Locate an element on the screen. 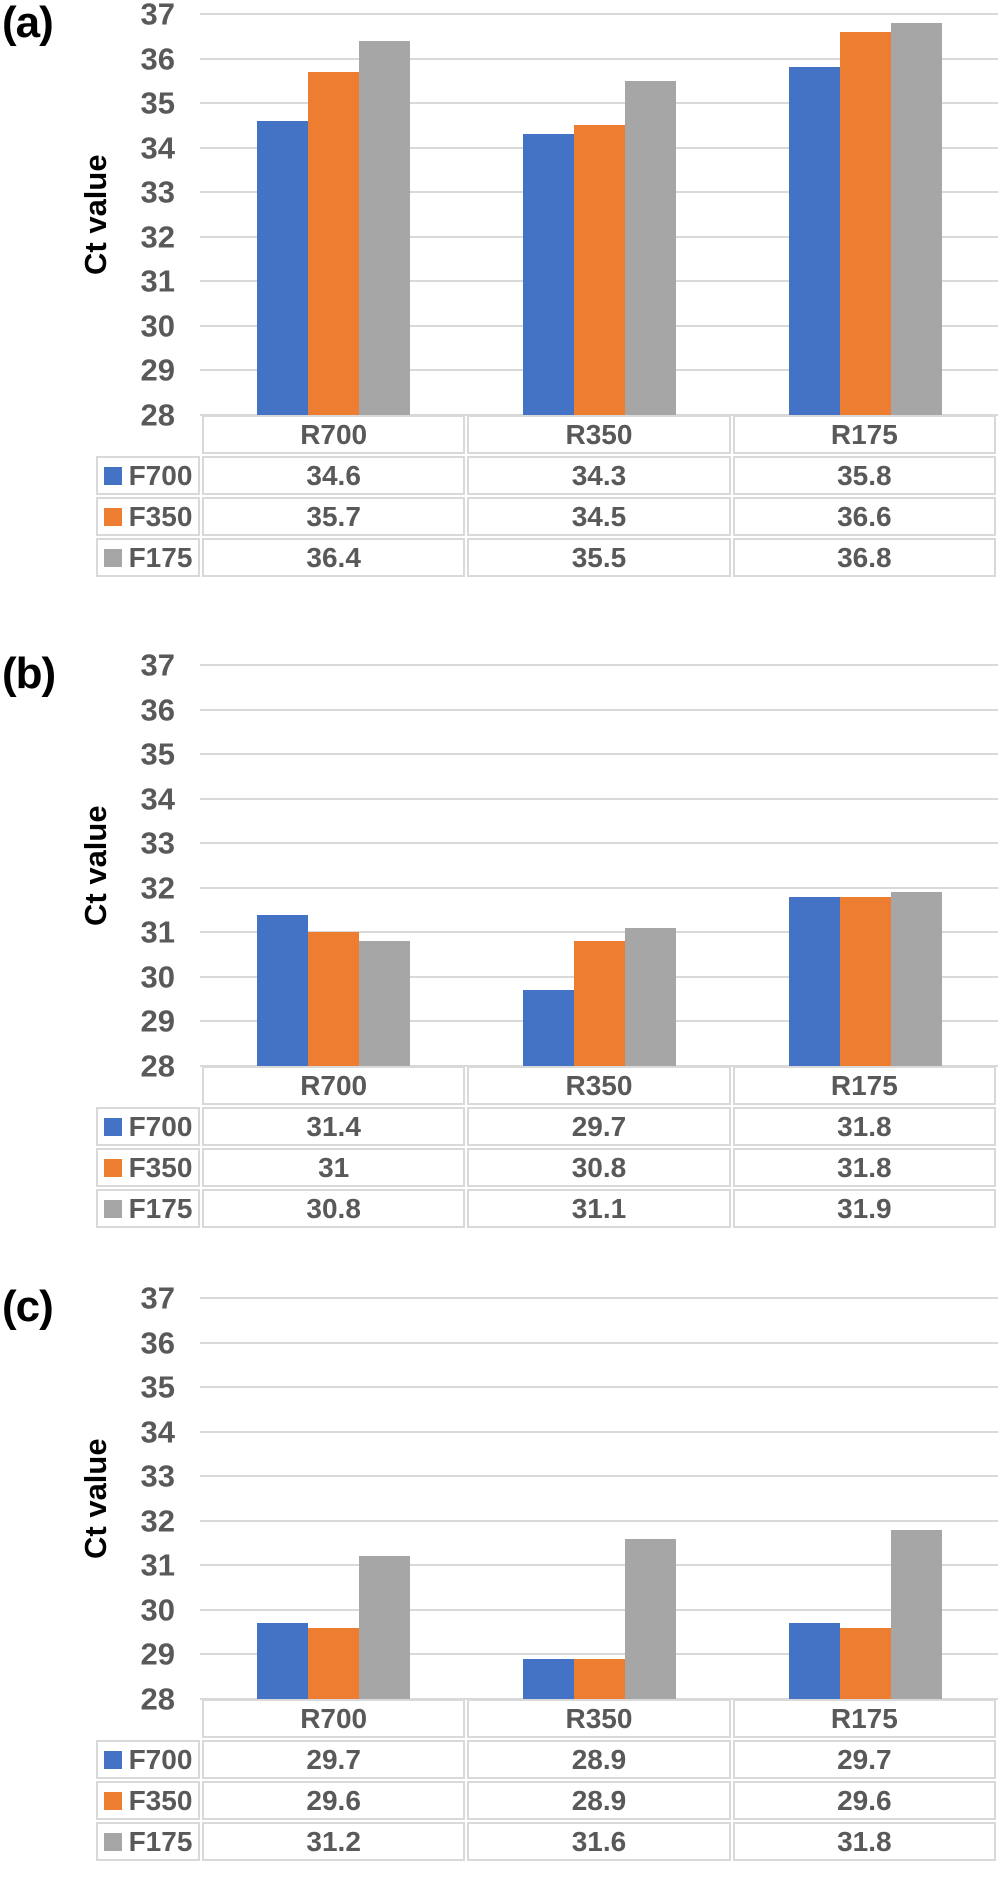  table-value-F700-R175: 35.8 is located at coordinates (864, 475).